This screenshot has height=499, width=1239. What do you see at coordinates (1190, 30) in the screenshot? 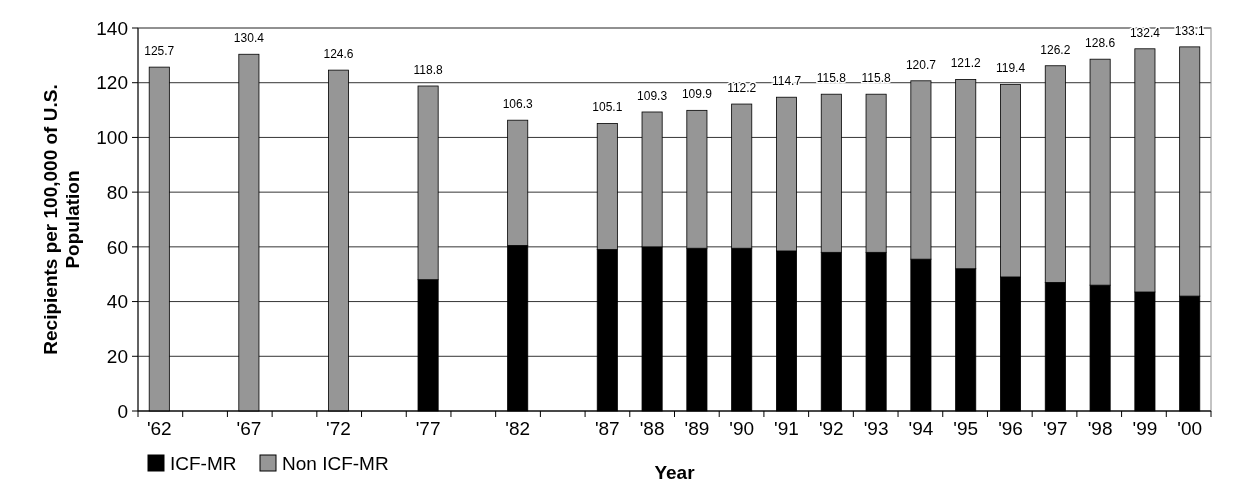
I see `total-label: 133.1` at bounding box center [1190, 30].